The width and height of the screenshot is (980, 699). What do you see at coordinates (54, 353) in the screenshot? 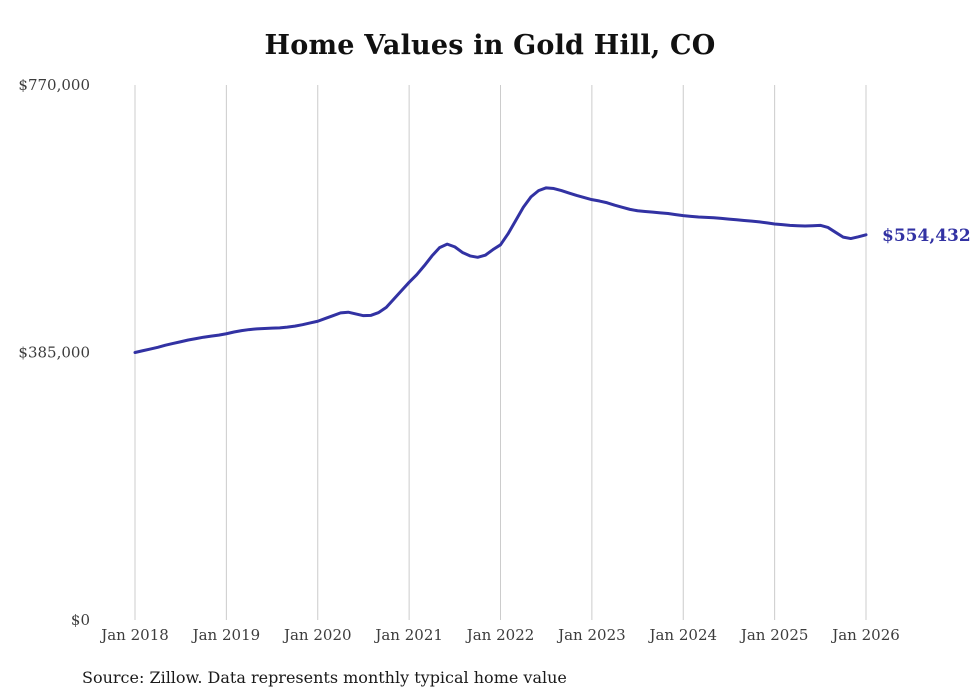
I see `y-tick-label: $385,000` at bounding box center [54, 353].